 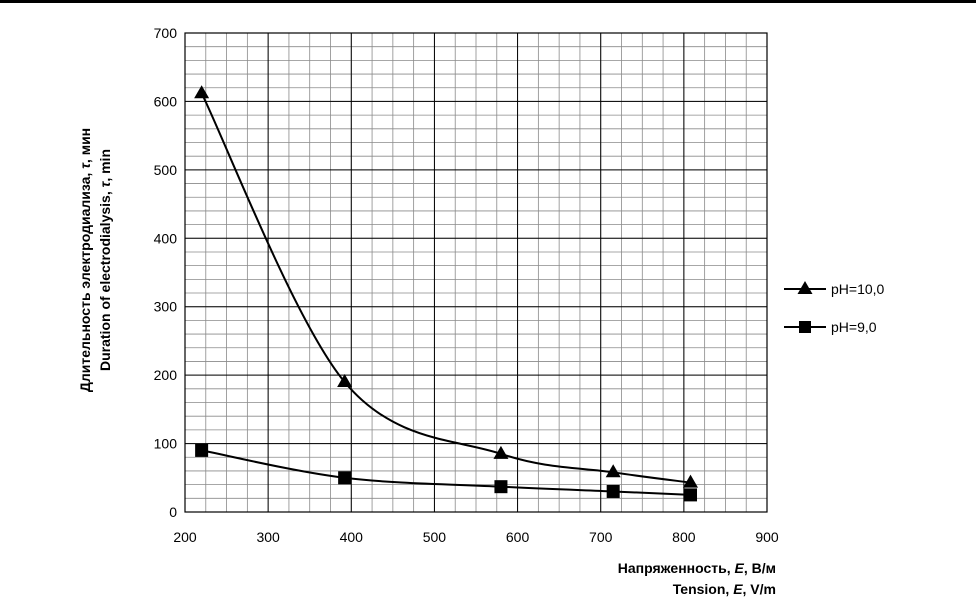 I want to click on x-tick-label: 200, so click(x=185, y=537).